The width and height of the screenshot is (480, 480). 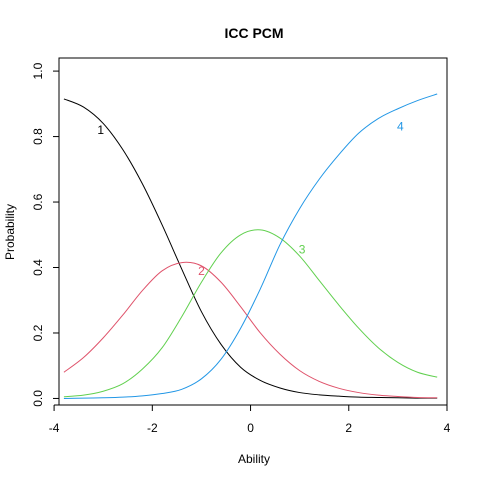 I want to click on y-tick-label: 0.2, so click(x=38, y=332).